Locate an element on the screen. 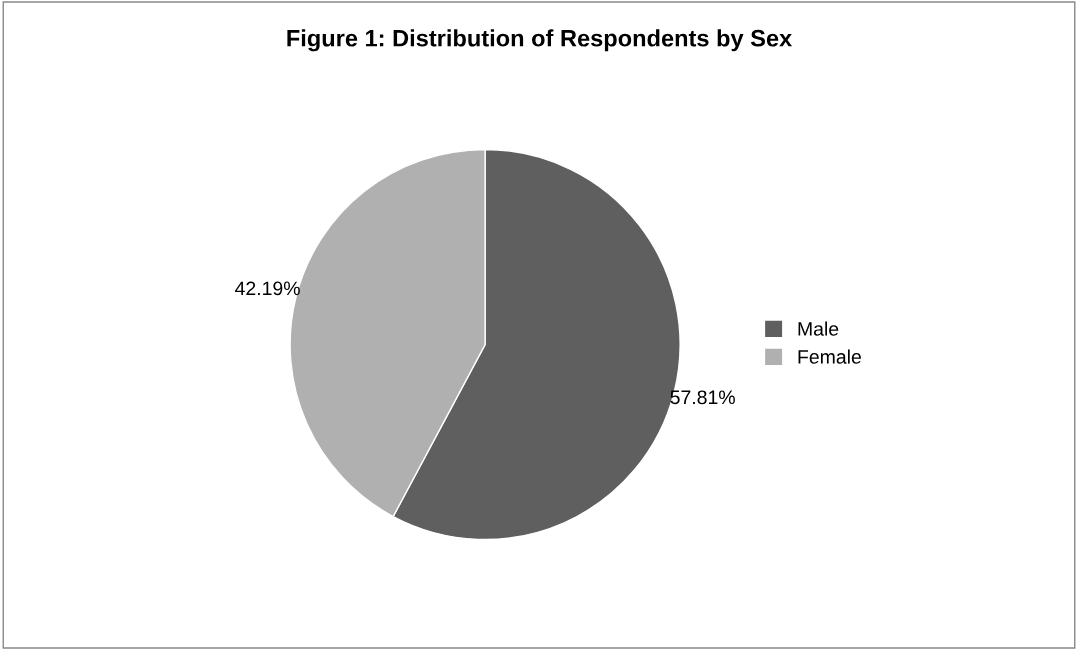  legend-label: Female is located at coordinates (829, 356).